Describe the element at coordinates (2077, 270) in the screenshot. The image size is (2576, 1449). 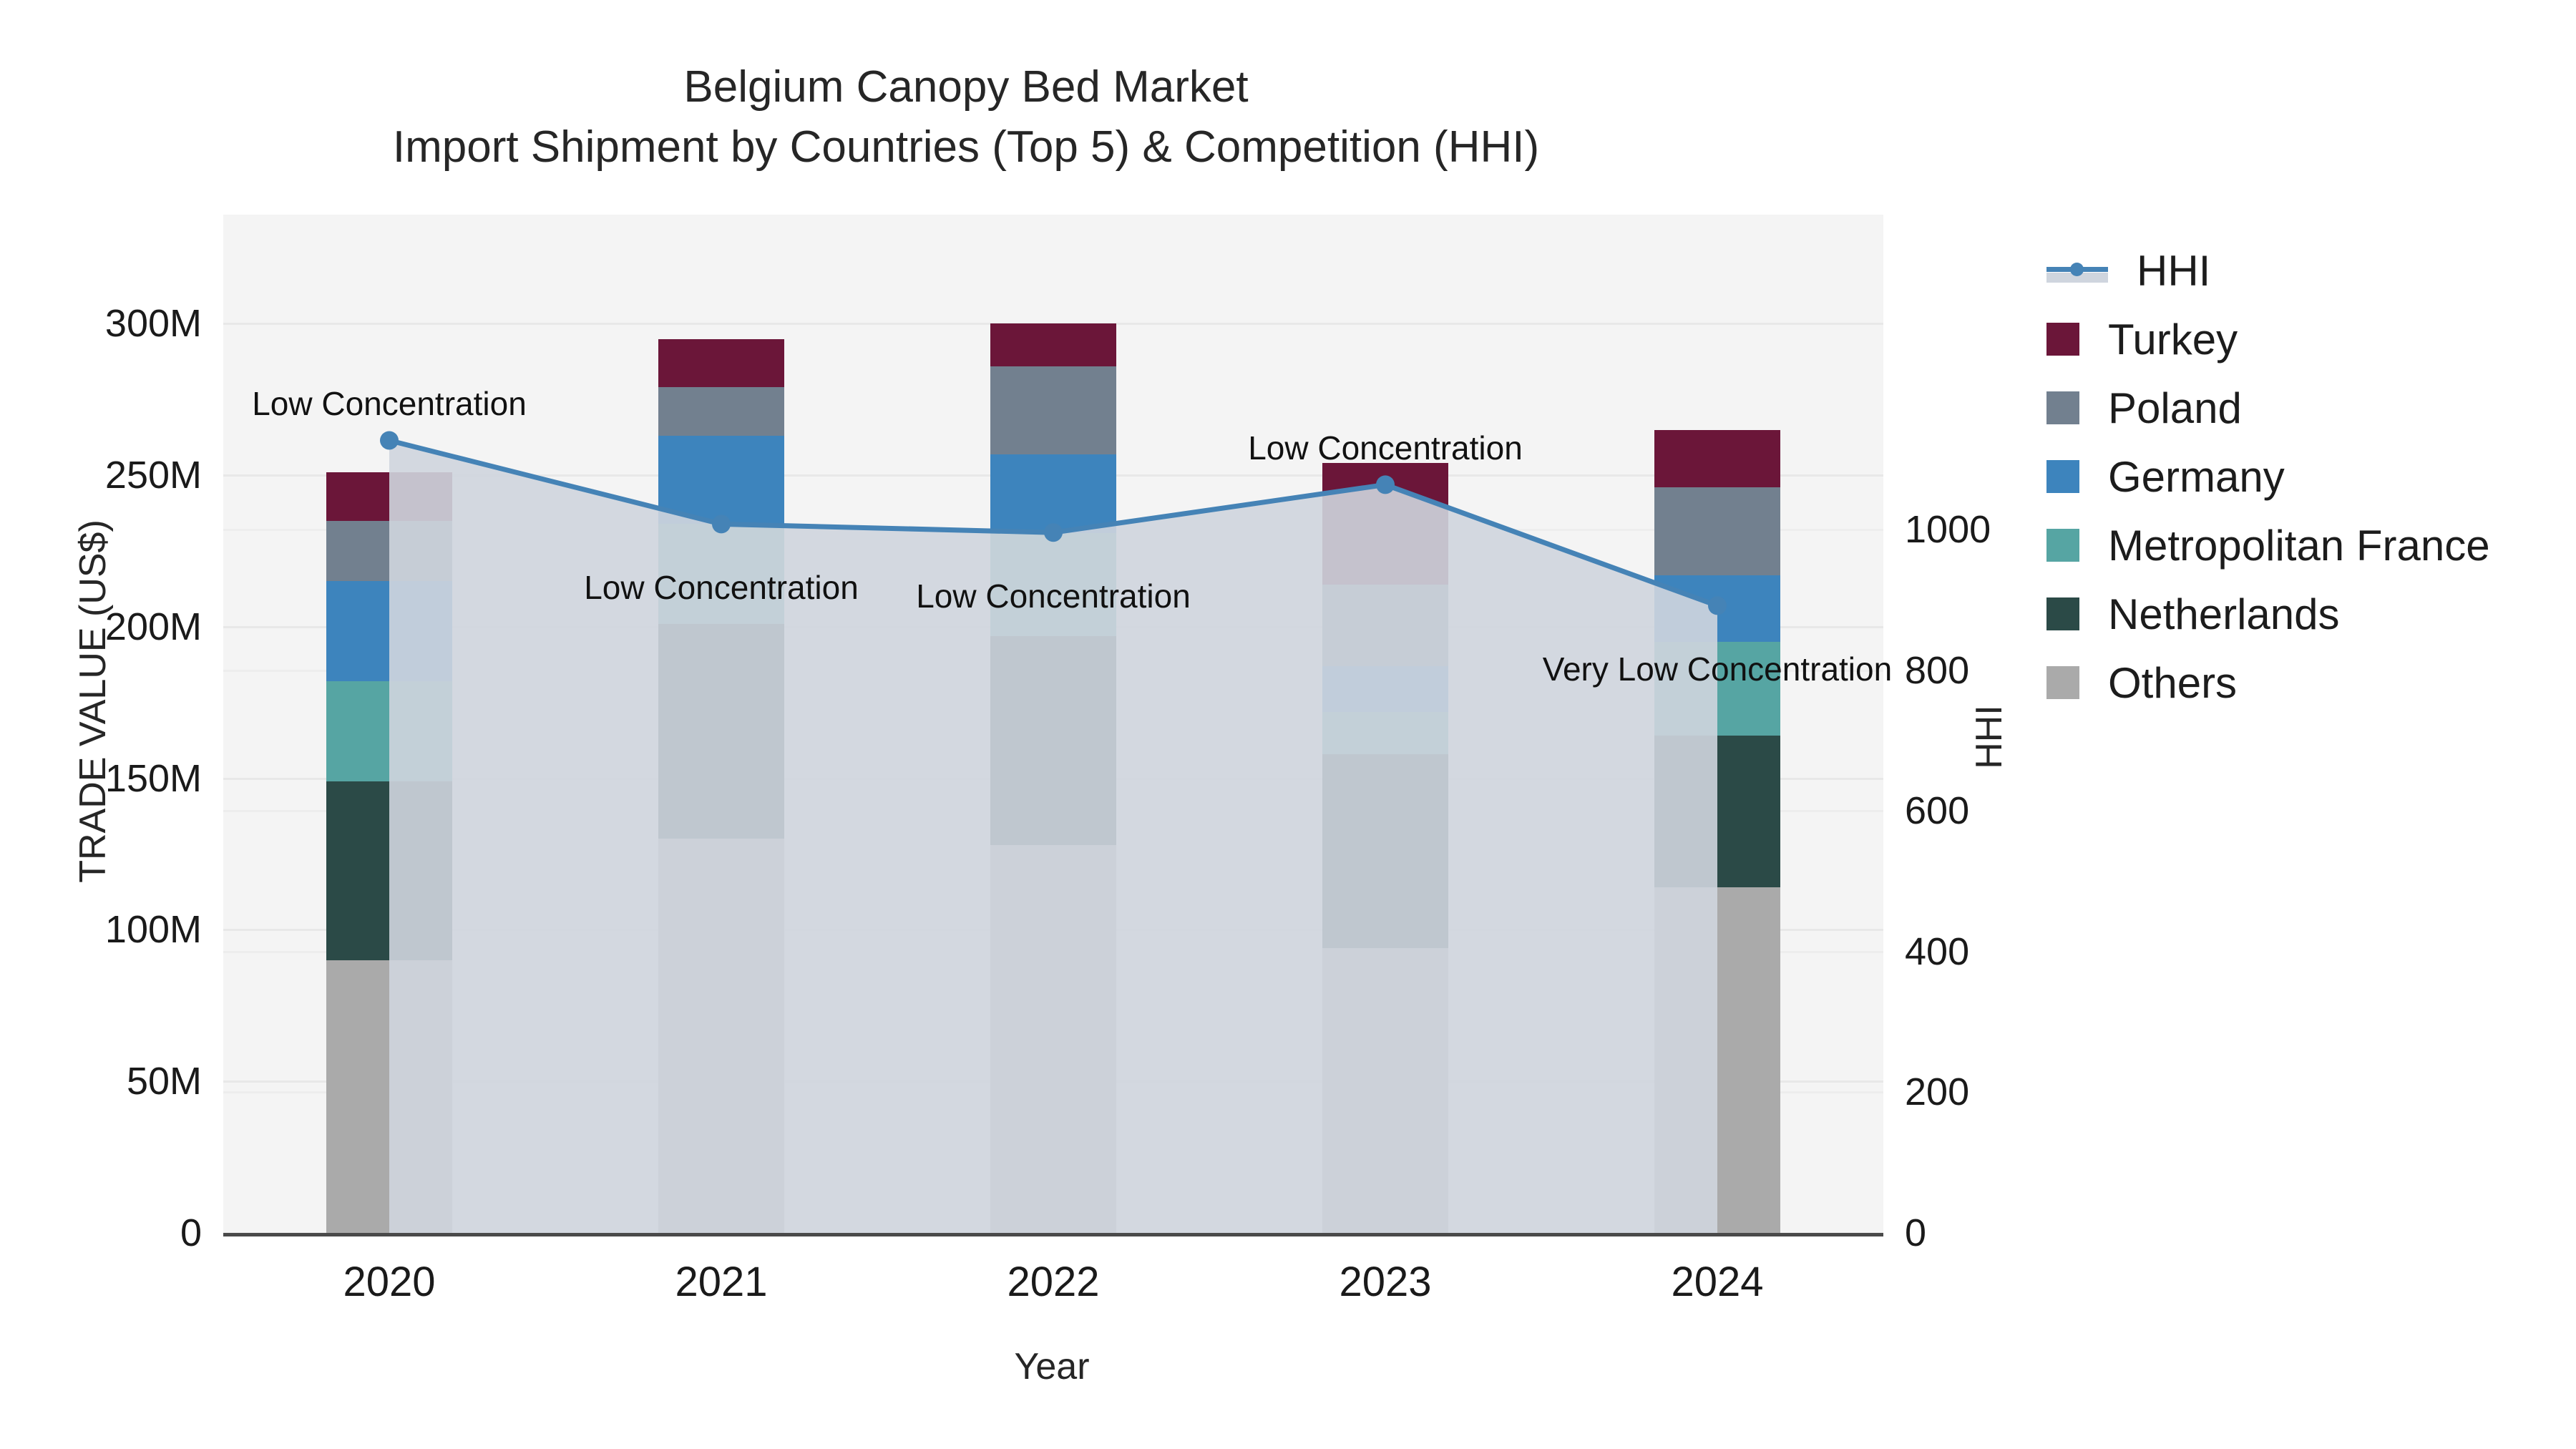
I see `line-marker-icon` at that location.